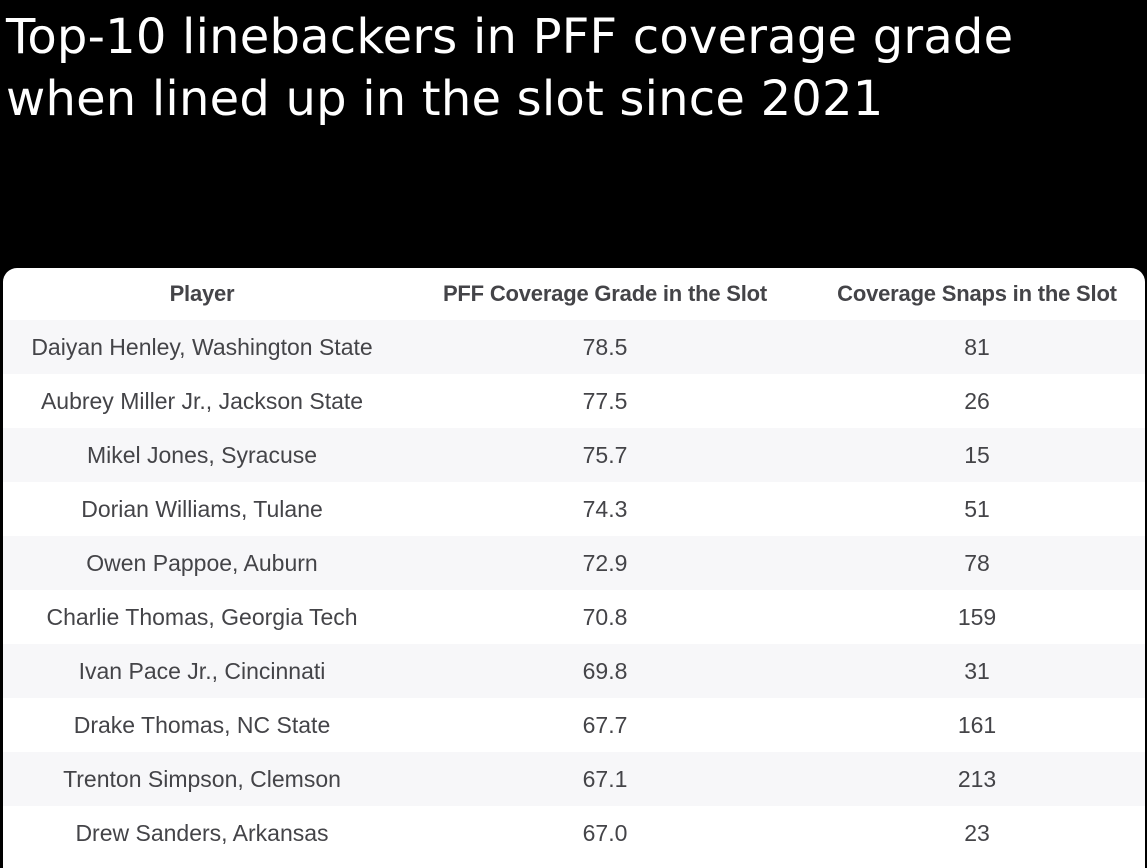 This screenshot has width=1147, height=868. What do you see at coordinates (202, 779) in the screenshot?
I see `cell-player: Trenton Simpson, Clemson` at bounding box center [202, 779].